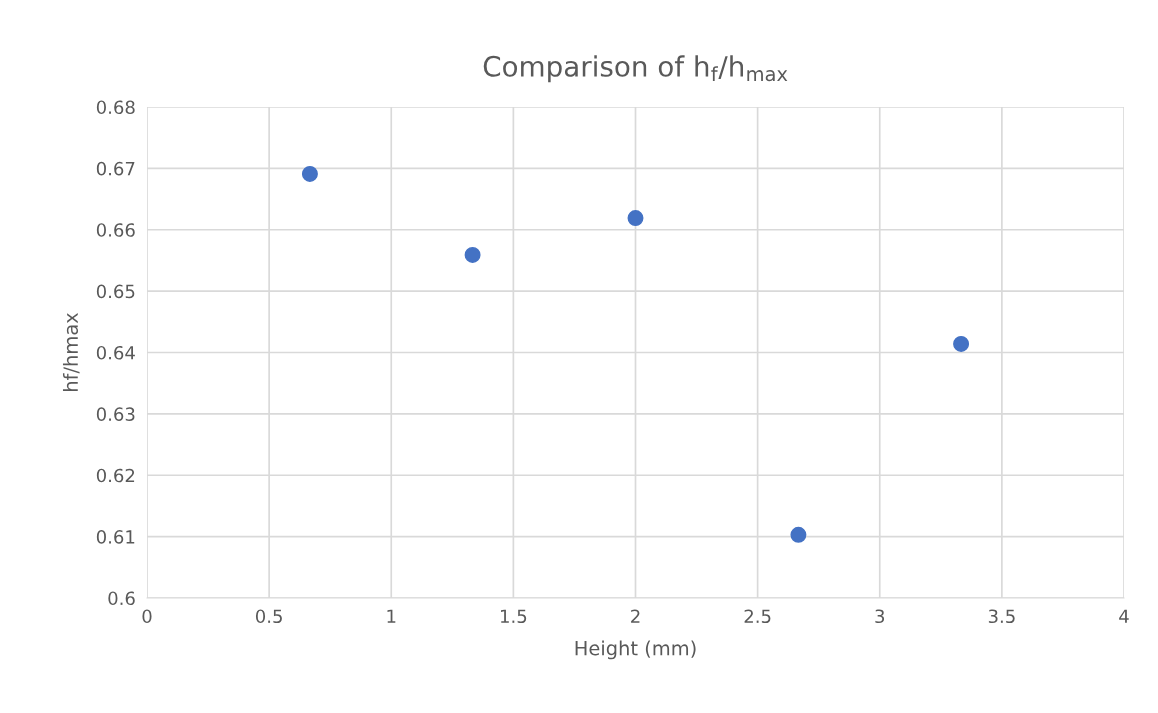 The width and height of the screenshot is (1158, 713). I want to click on x-tick-label: 3, so click(880, 616).